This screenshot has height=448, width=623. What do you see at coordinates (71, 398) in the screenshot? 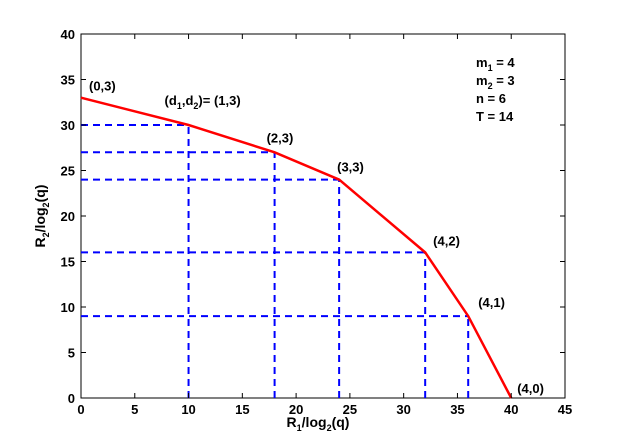
I see `y-tick-label: 0` at bounding box center [71, 398].